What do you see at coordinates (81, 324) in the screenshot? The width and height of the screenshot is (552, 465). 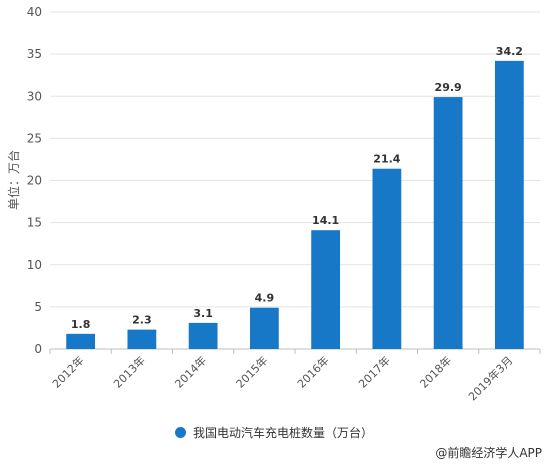 I see `data-label: 1.8` at bounding box center [81, 324].